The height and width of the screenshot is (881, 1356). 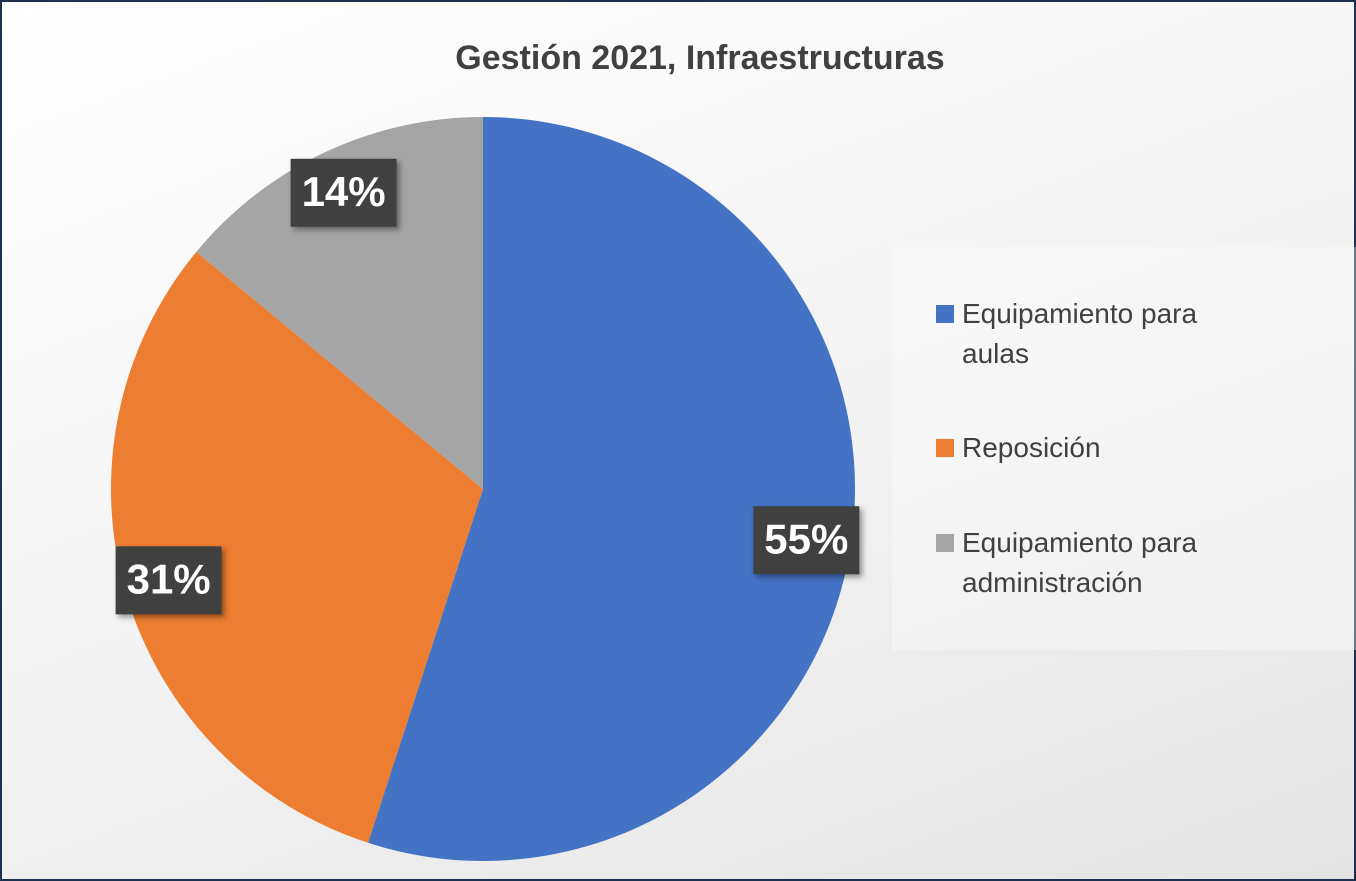 I want to click on legend-item: Equipamiento para administración, so click(x=1124, y=563).